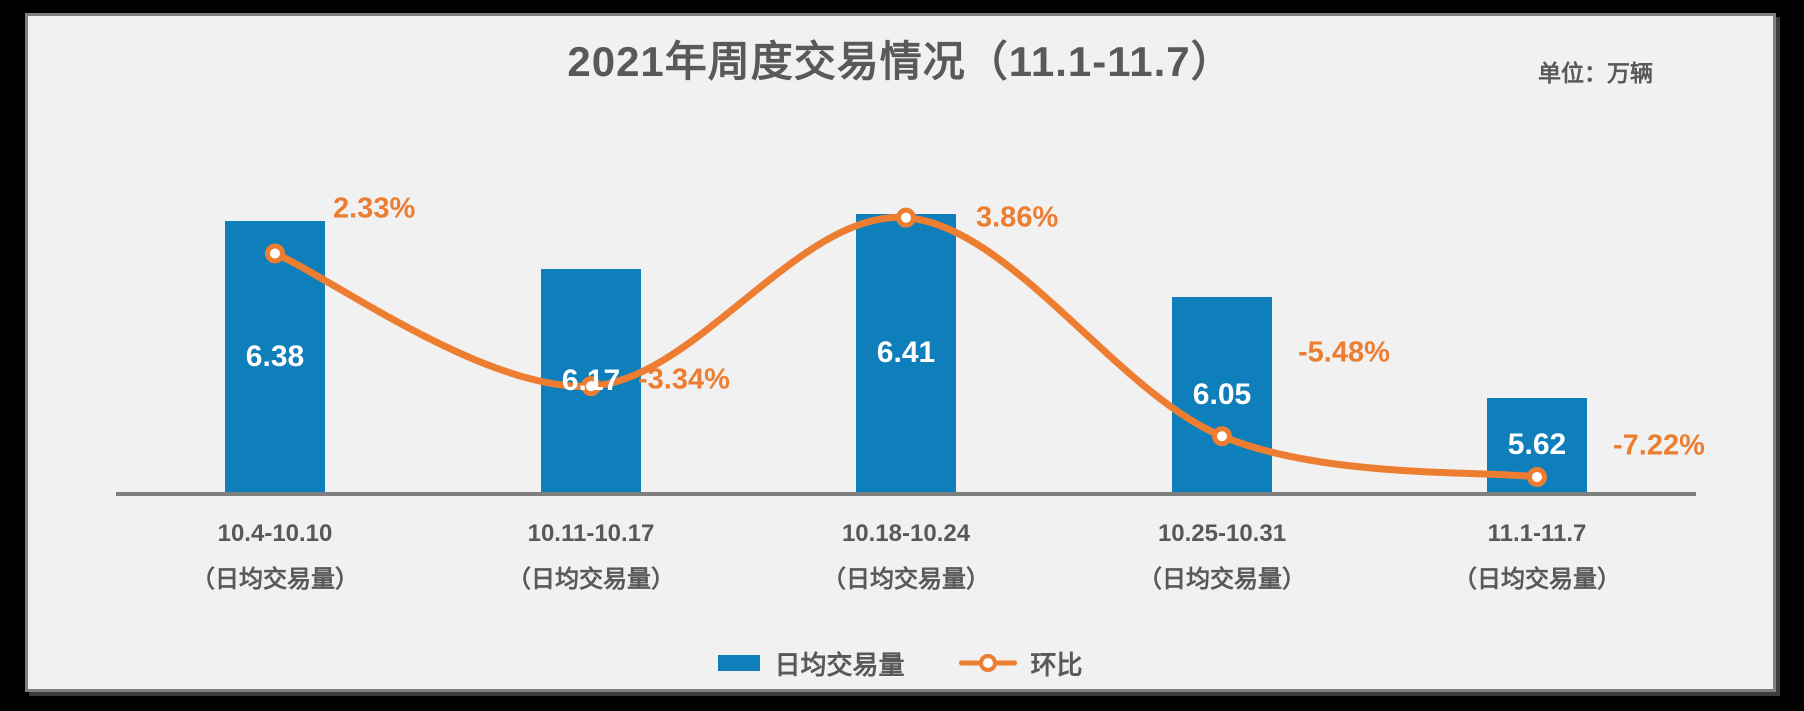 The image size is (1804, 711). What do you see at coordinates (1222, 394) in the screenshot?
I see `bar-value-label: 6.05` at bounding box center [1222, 394].